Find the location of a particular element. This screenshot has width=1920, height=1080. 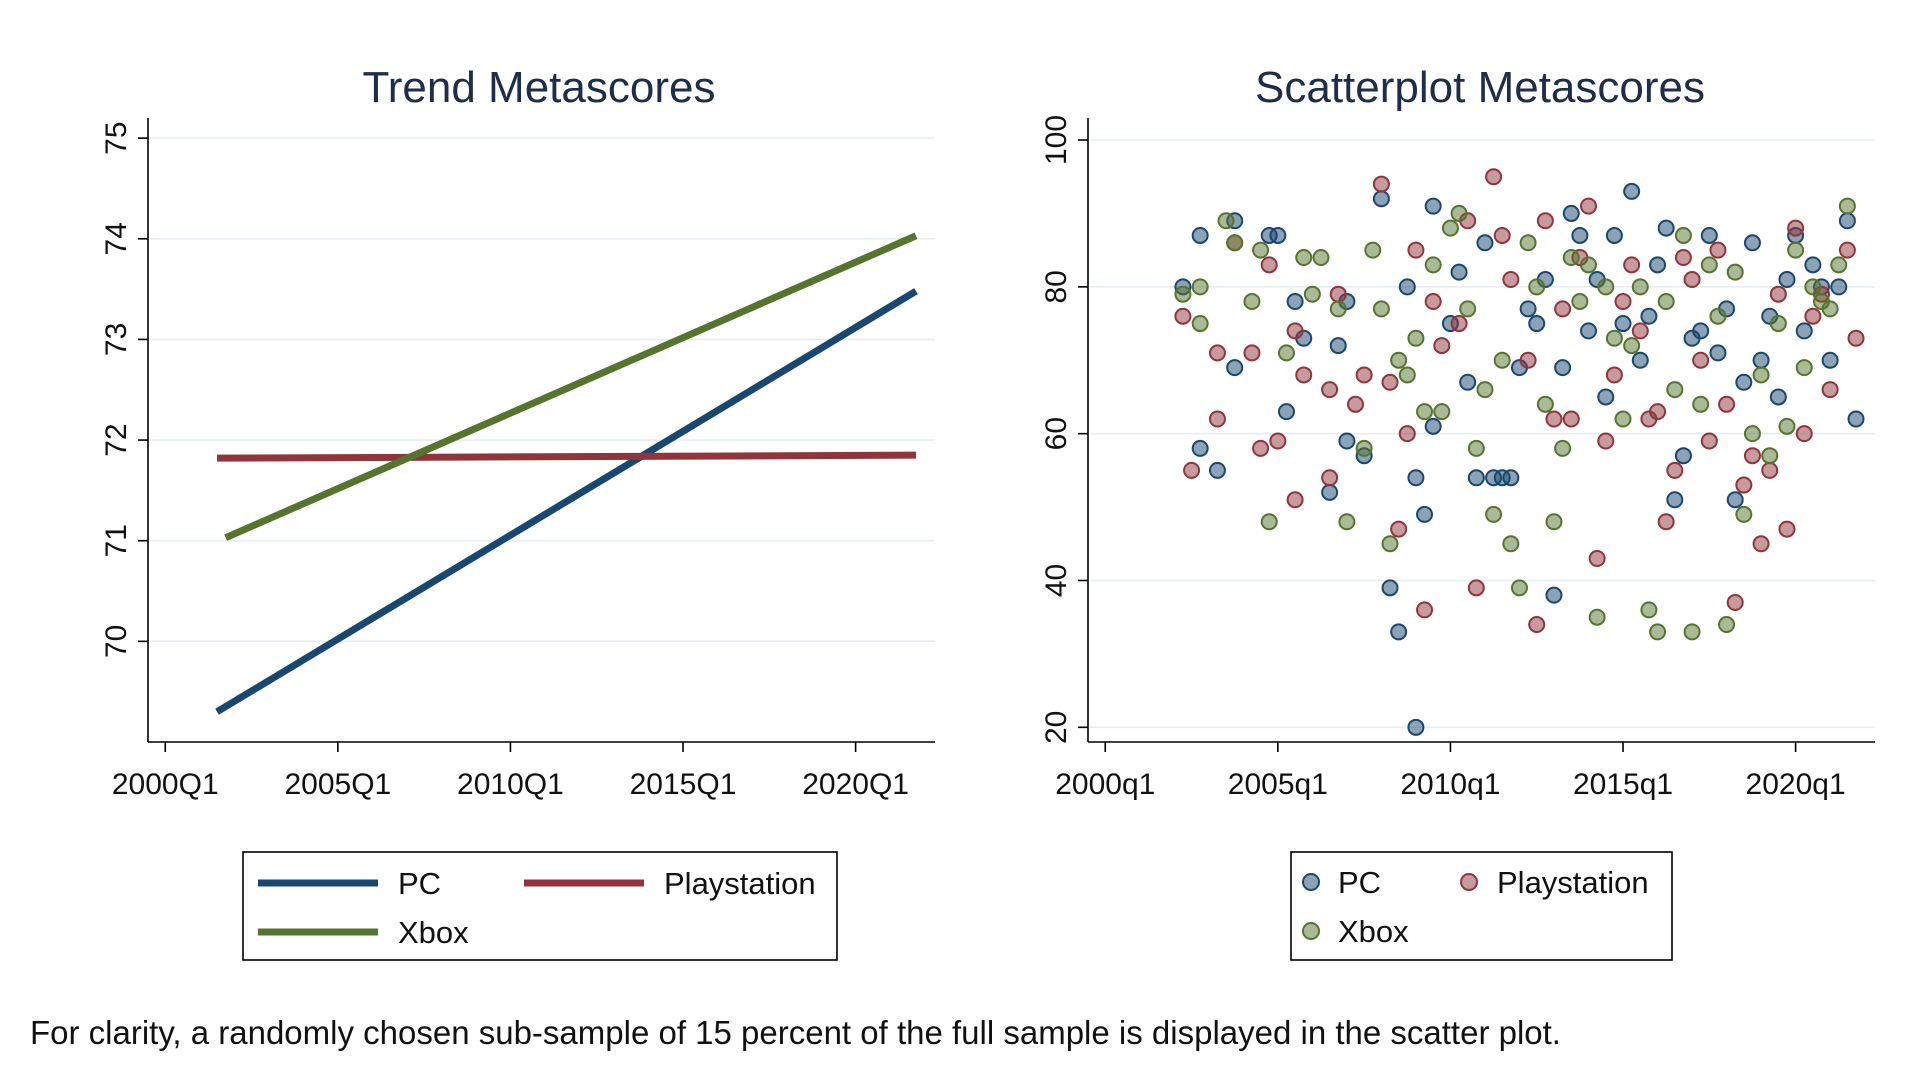

legend-label-xbox: Xbox is located at coordinates (1373, 931).